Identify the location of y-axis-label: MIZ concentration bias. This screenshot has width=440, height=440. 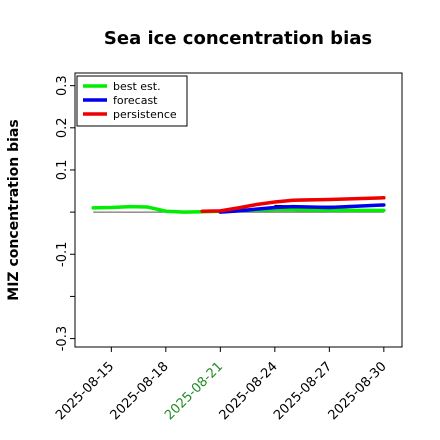
(14, 209).